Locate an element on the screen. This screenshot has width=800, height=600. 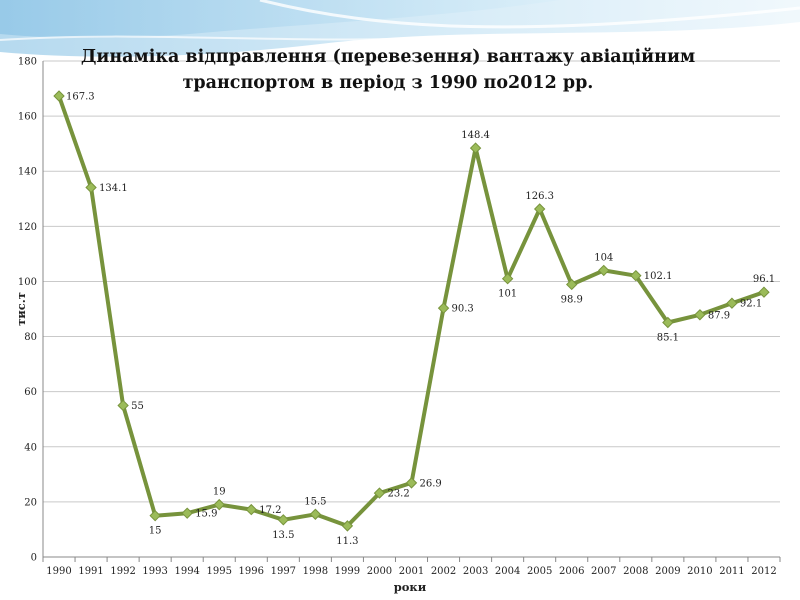
x-tick-label: 2004 is located at coordinates (507, 571).